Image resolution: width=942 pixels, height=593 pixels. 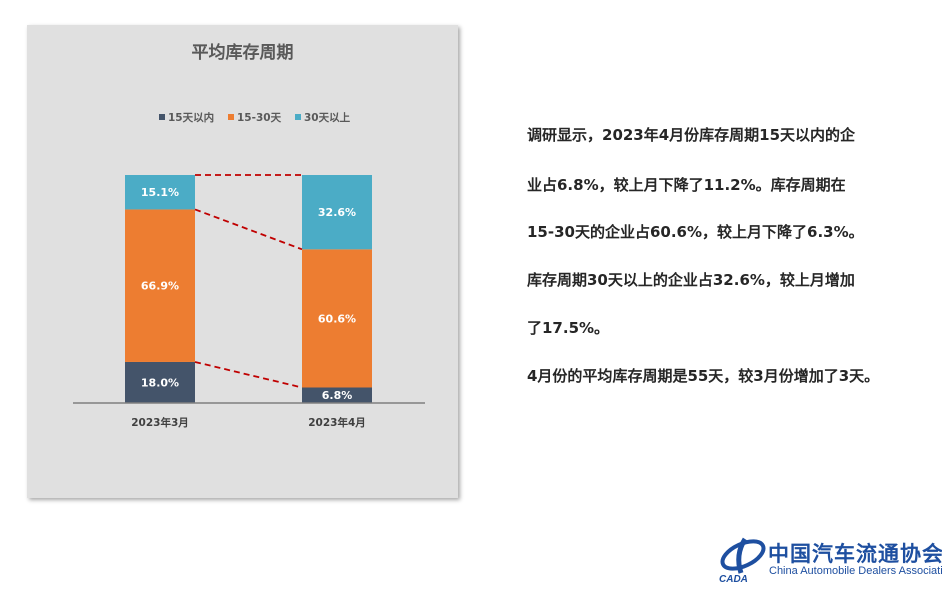 What do you see at coordinates (568, 328) in the screenshot?
I see `text-line: 了17.5%。` at bounding box center [568, 328].